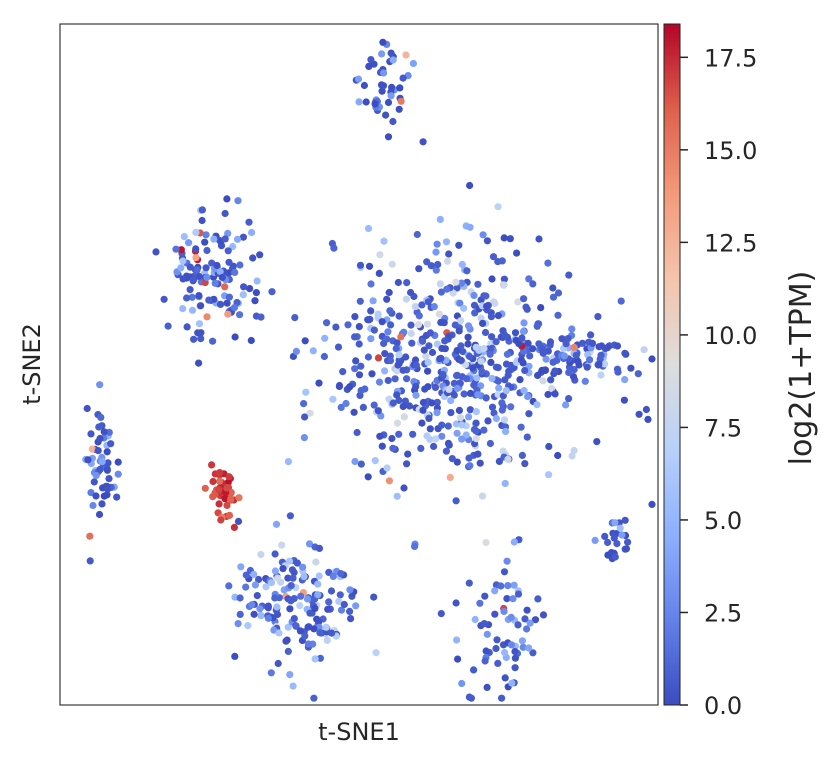 The height and width of the screenshot is (764, 837). I want to click on colorbar-tick-label: 7.5, so click(723, 428).